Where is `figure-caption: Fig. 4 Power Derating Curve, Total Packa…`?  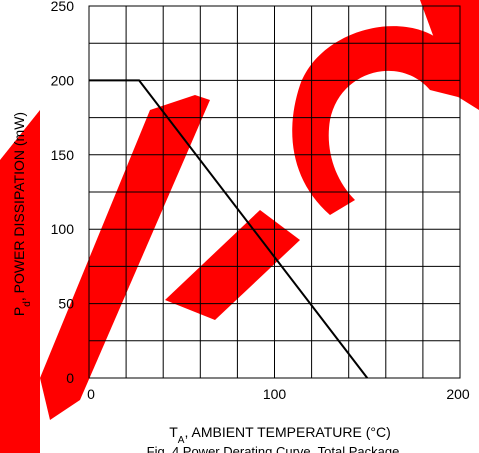
figure-caption: Fig. 4 Power Derating Curve, Total Packa… is located at coordinates (273, 448).